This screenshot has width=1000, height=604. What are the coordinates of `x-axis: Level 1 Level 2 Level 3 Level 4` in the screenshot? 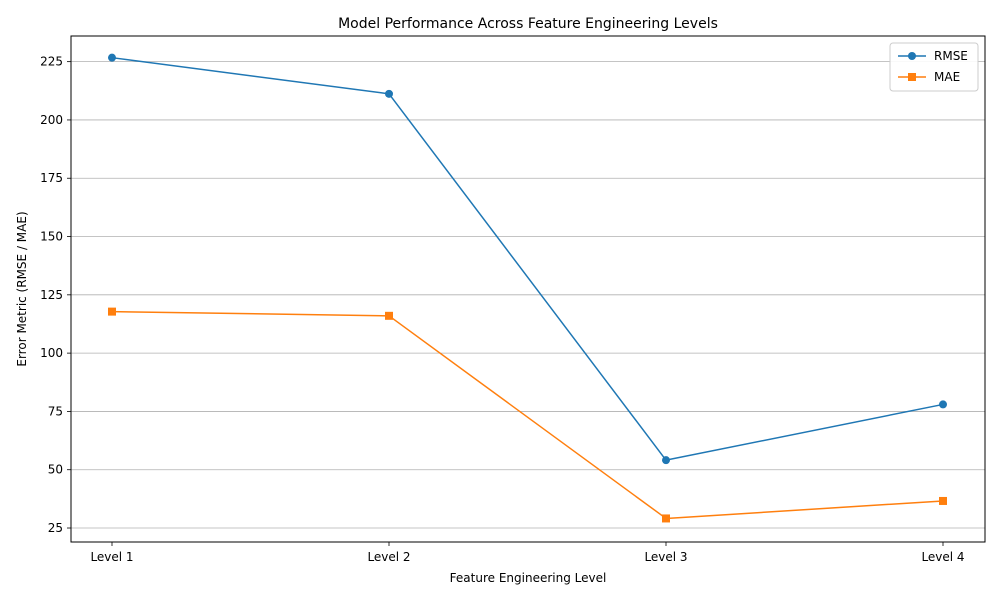 It's located at (527, 553).